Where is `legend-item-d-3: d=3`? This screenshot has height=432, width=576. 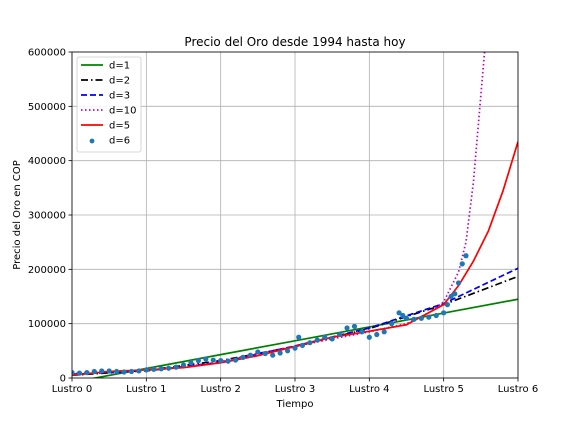 legend-item-d-3: d=3 is located at coordinates (105, 96).